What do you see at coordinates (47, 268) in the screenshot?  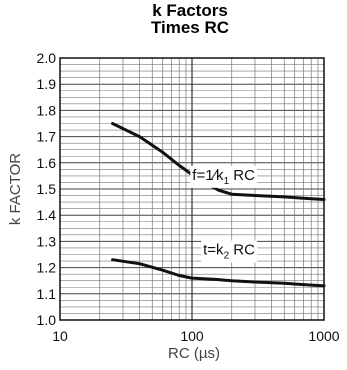 I see `y-tick-label: 1.2` at bounding box center [47, 268].